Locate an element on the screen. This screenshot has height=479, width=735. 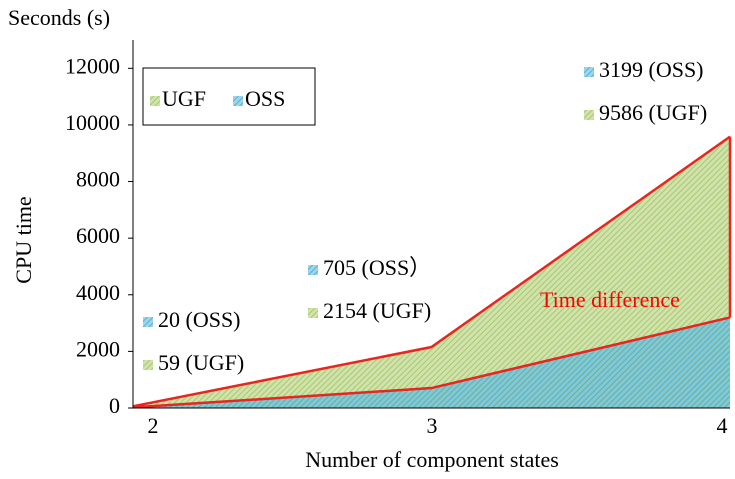
x-tick-label: 3 is located at coordinates (432, 425).